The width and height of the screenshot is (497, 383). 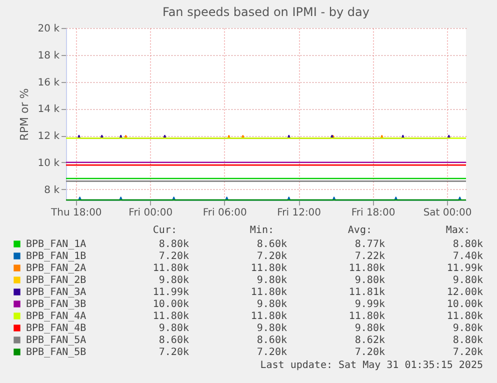 I want to click on text: 7.40k, so click(x=467, y=256).